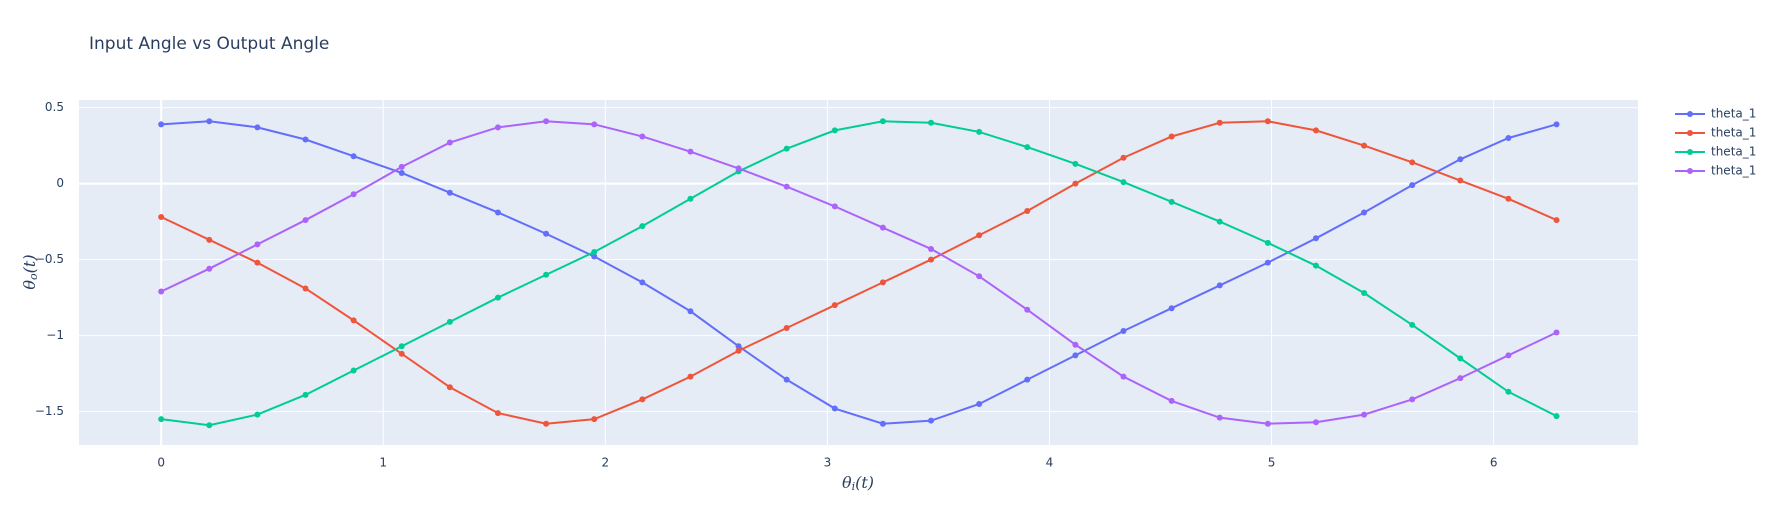 The height and width of the screenshot is (525, 1775). What do you see at coordinates (29, 285) in the screenshot?
I see `y-axis-symbol: θ` at bounding box center [29, 285].